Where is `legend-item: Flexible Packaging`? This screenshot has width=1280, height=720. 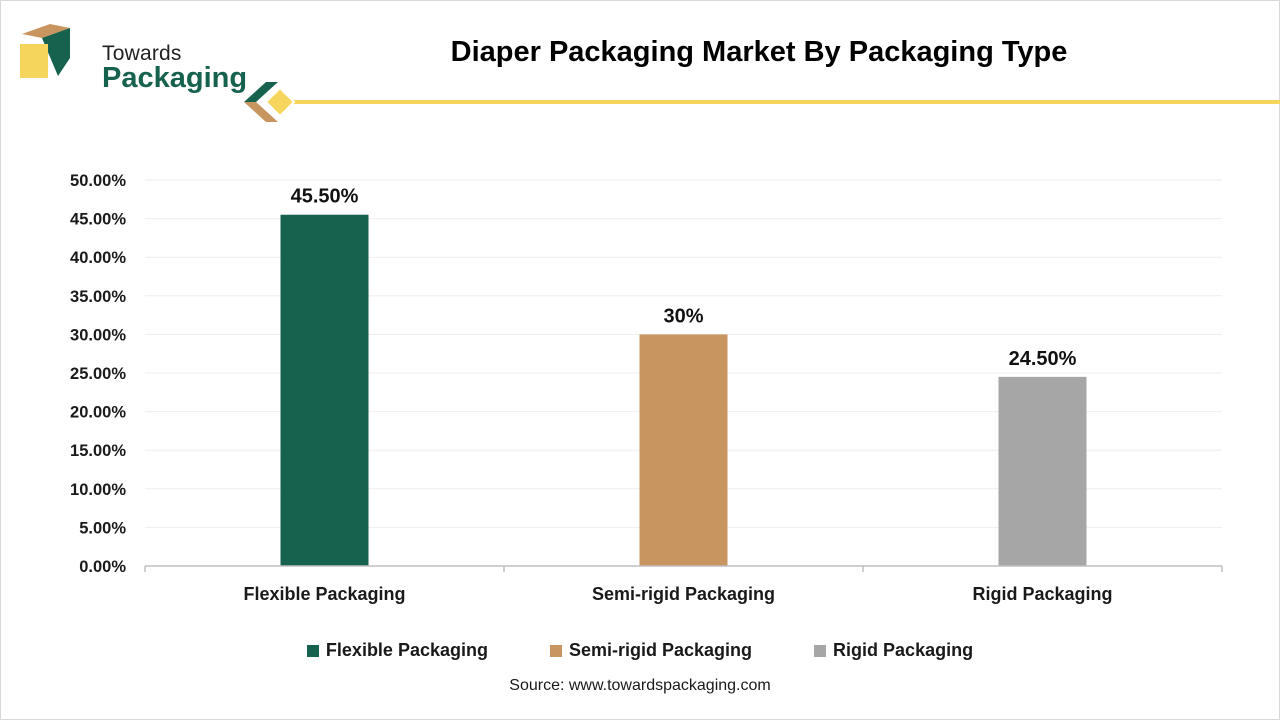 legend-item: Flexible Packaging is located at coordinates (397, 650).